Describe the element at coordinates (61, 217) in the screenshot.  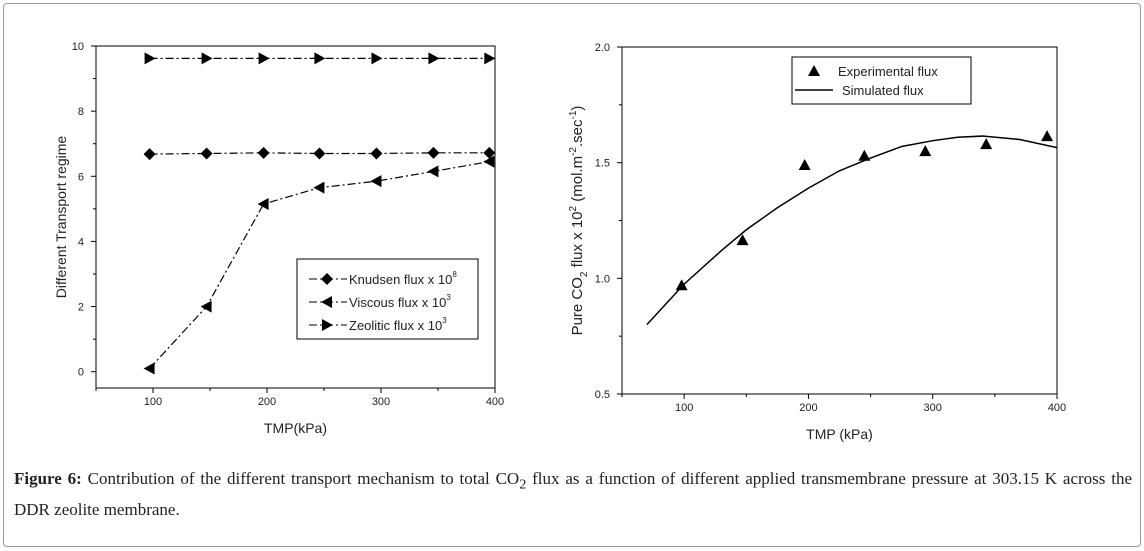
I see `y-axis-label: Different Transport regime` at that location.